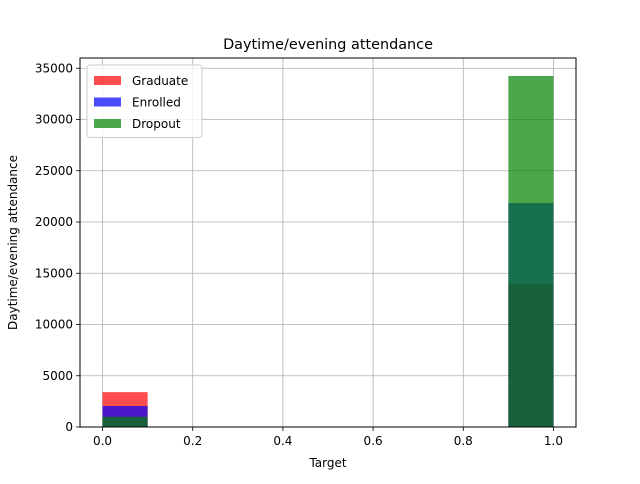  Describe the element at coordinates (54, 273) in the screenshot. I see `y-tick-label: 15000` at that location.